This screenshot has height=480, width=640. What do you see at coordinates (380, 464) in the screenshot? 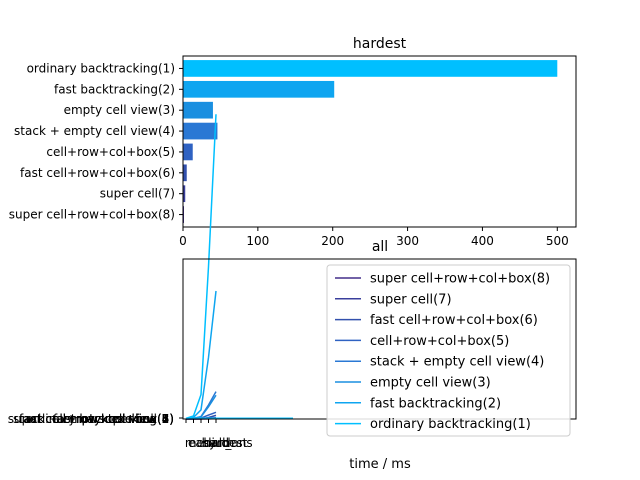
I see `x-axis-label: time / ms` at bounding box center [380, 464].